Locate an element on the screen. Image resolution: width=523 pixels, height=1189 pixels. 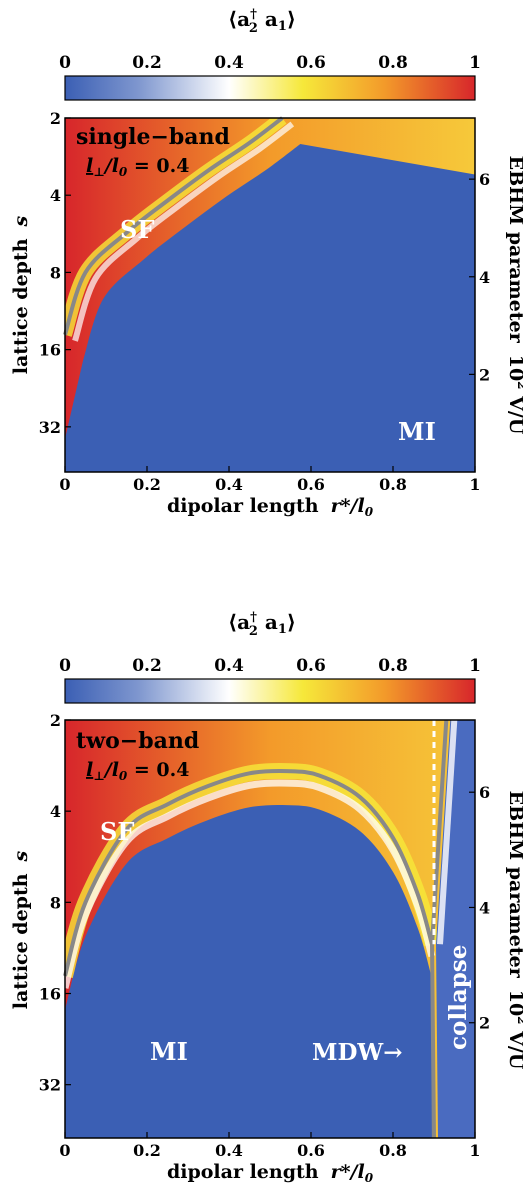
region-sf-top: SF is located at coordinates (137, 229).